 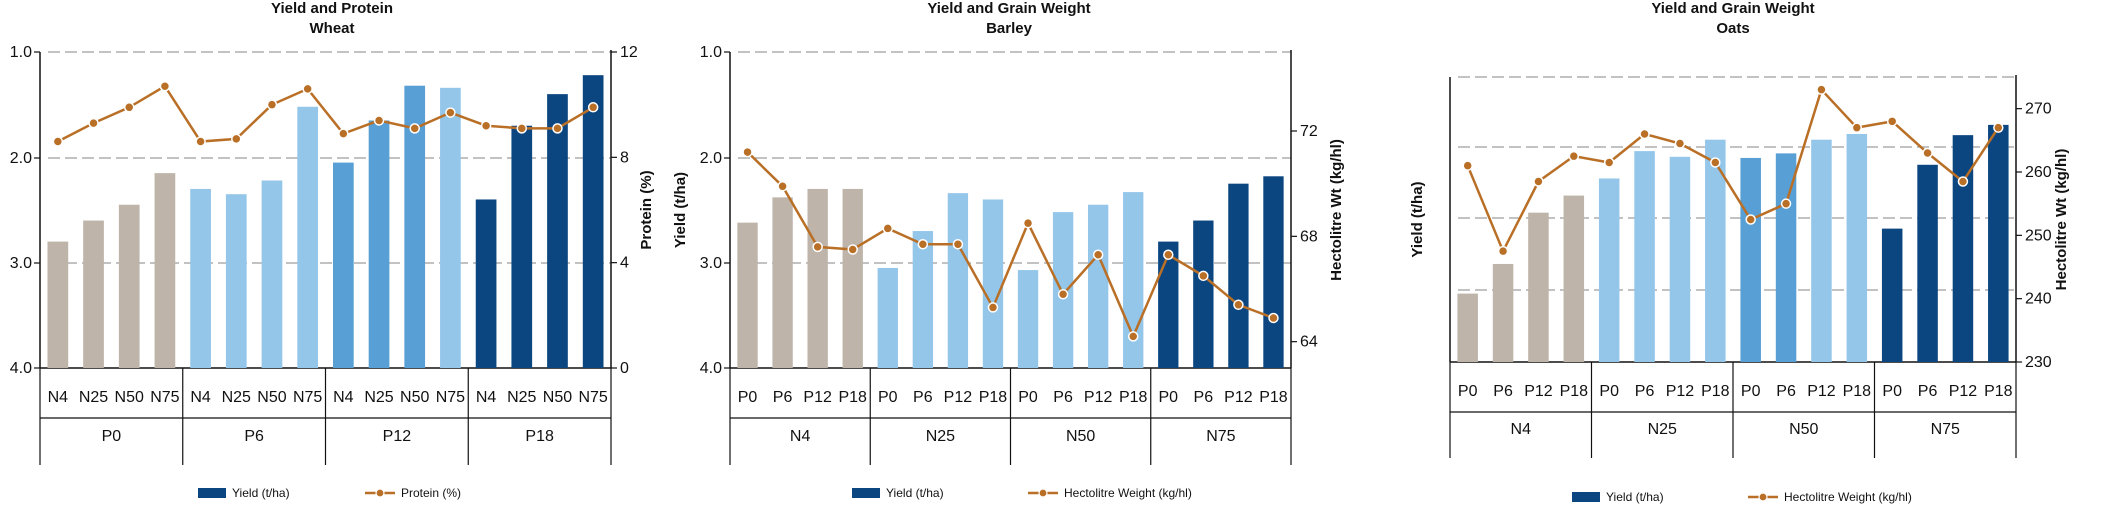 What do you see at coordinates (2038, 172) in the screenshot?
I see `right-tick-label: 260` at bounding box center [2038, 172].